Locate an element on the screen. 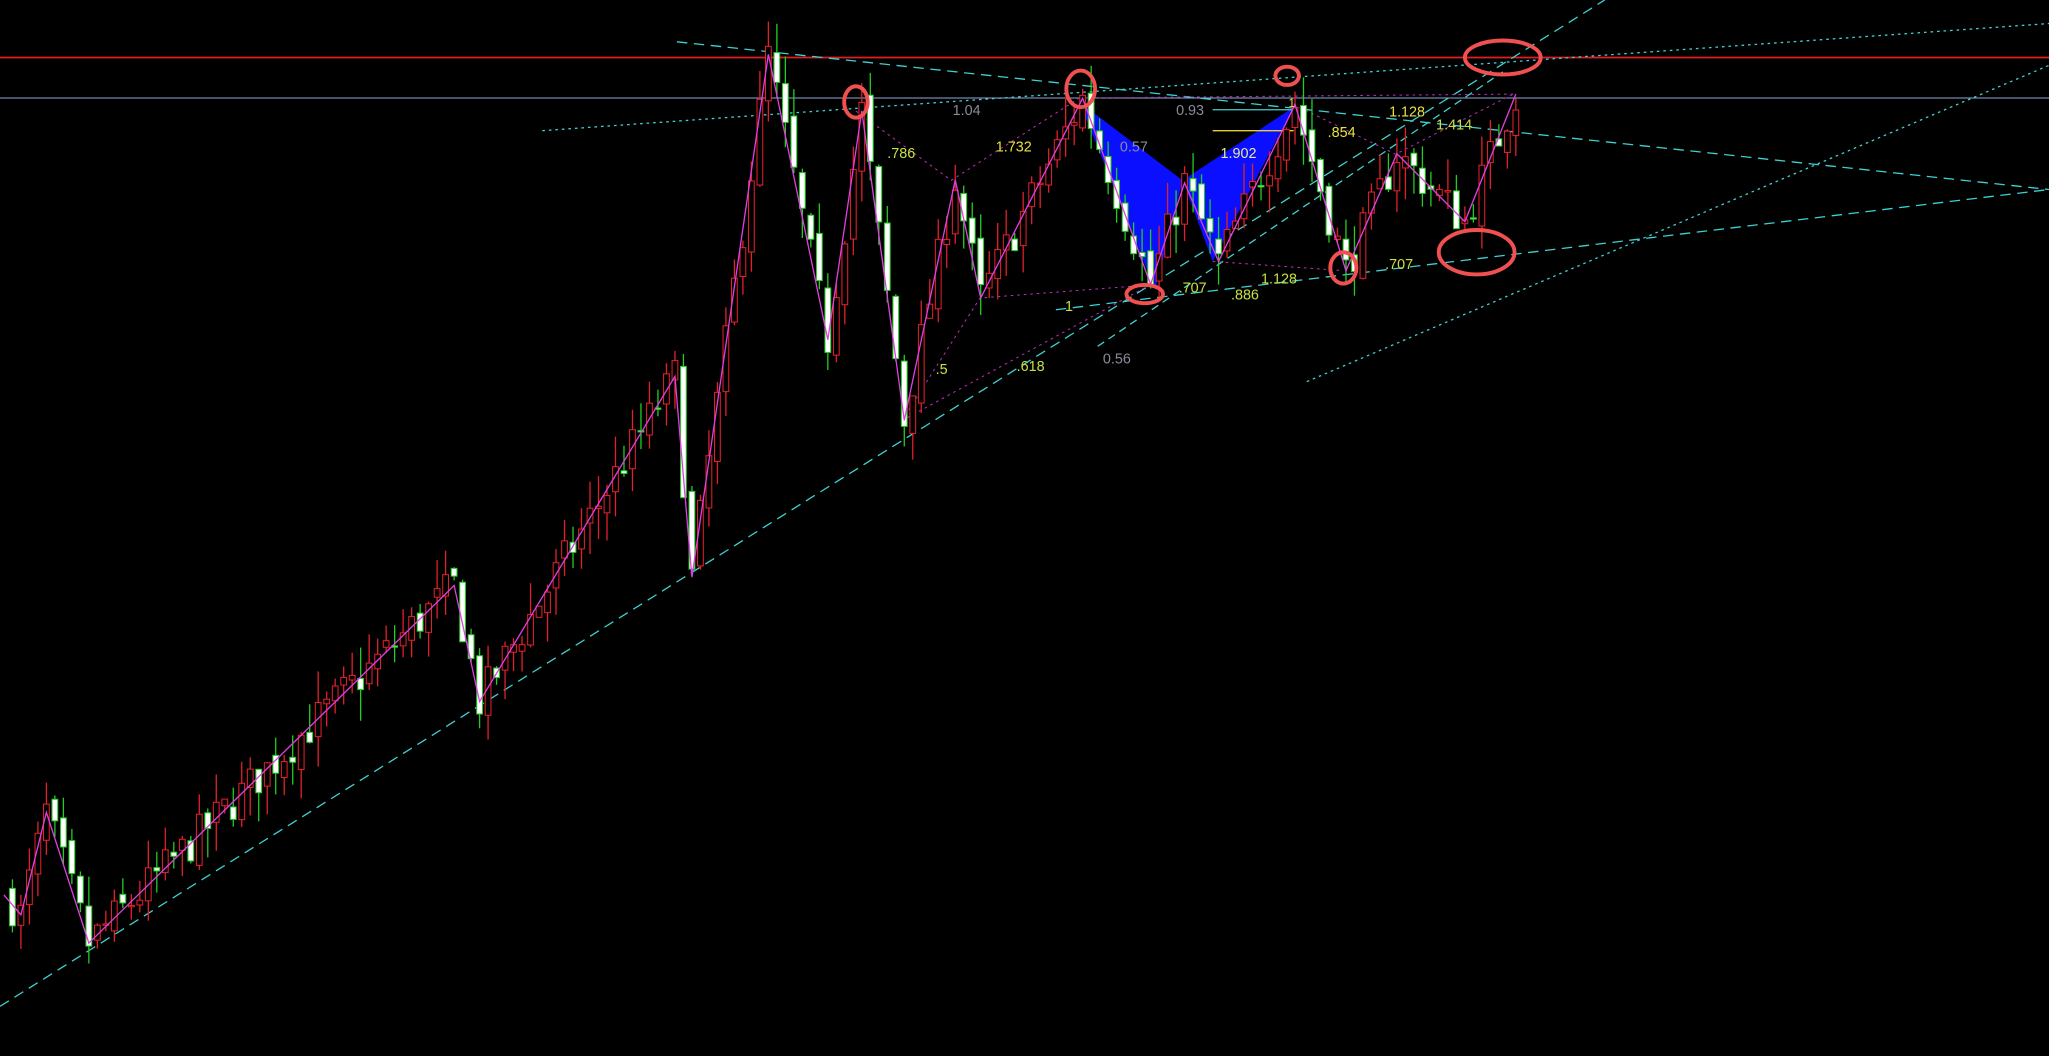 This screenshot has height=1056, width=2049. descending-trendline is located at coordinates (1362, 116).